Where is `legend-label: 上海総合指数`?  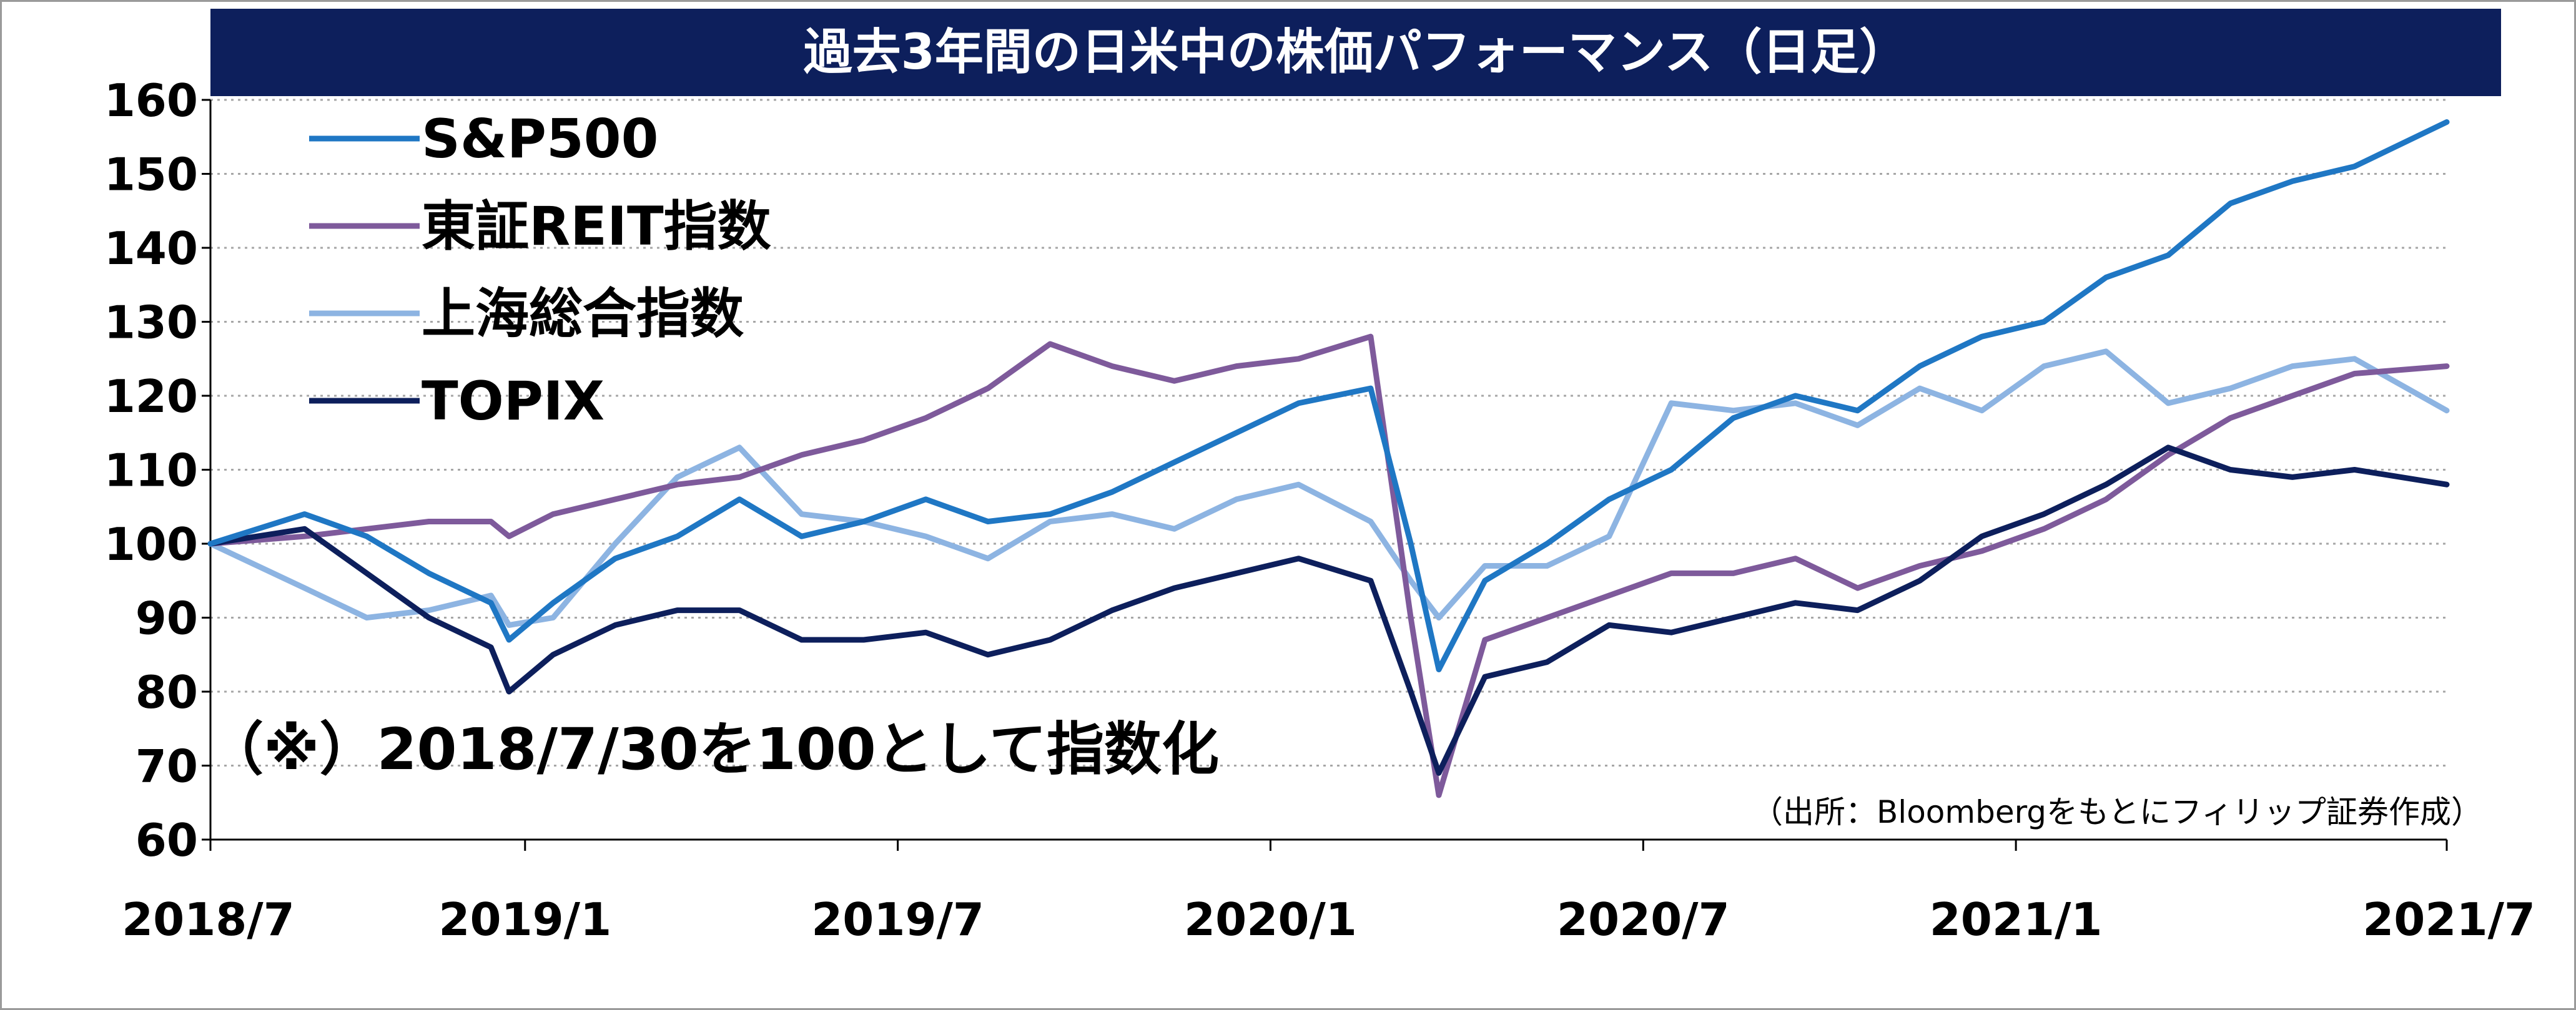 legend-label: 上海総合指数 is located at coordinates (583, 314).